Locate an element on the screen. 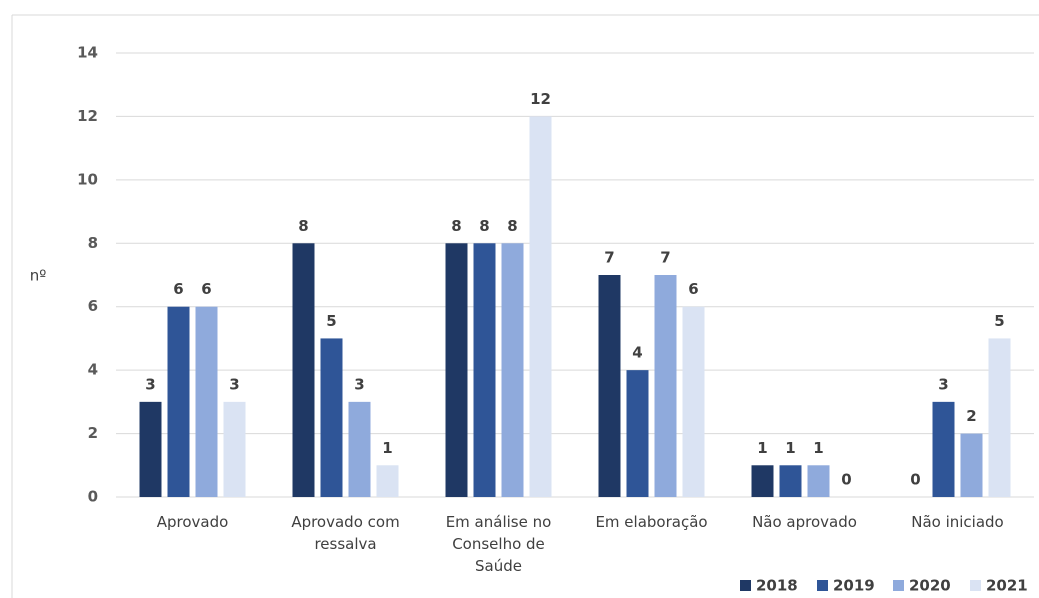 The image size is (1039, 598). x-tick-label: Não iniciado is located at coordinates (957, 522).